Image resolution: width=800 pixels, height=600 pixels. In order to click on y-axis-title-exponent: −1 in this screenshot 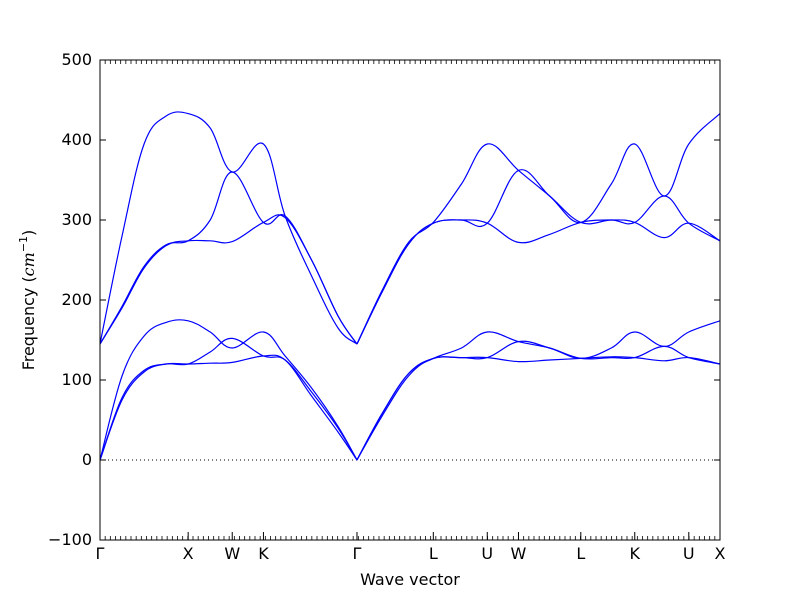, I will do `click(23, 244)`.